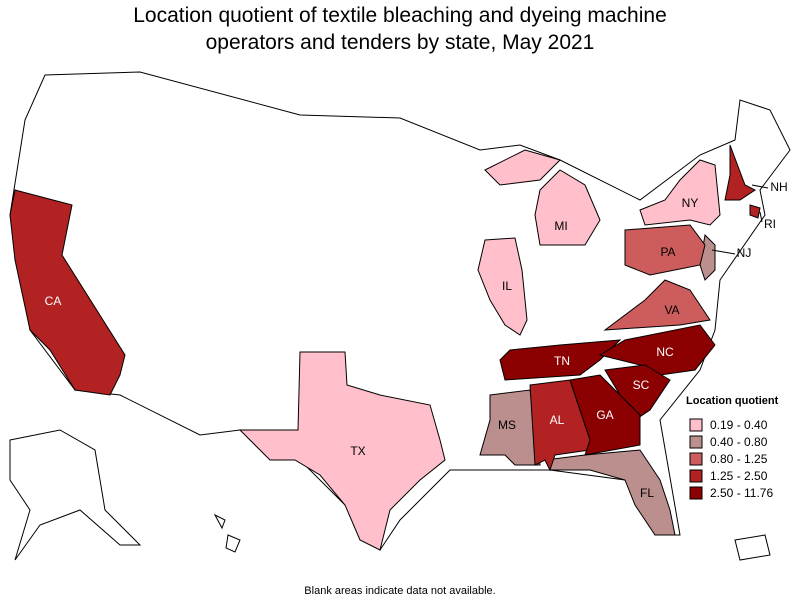 Image resolution: width=800 pixels, height=600 pixels. I want to click on state-label: NY, so click(690, 203).